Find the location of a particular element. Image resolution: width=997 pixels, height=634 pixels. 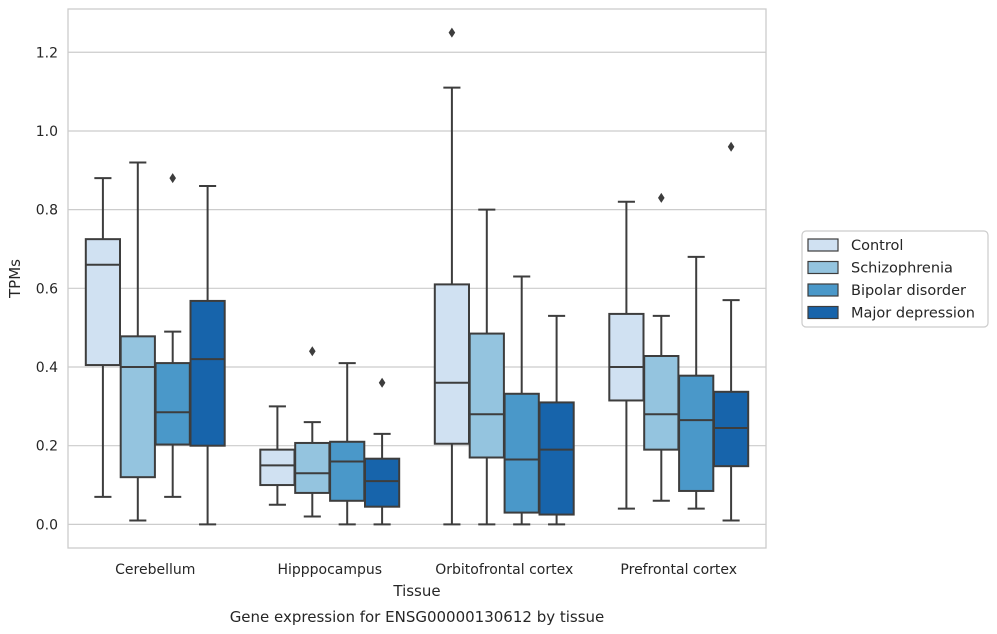

y-tick-labels: 0.0 0.2 0.4 0.6 0.8 1.0 1.2 is located at coordinates (47, 289).